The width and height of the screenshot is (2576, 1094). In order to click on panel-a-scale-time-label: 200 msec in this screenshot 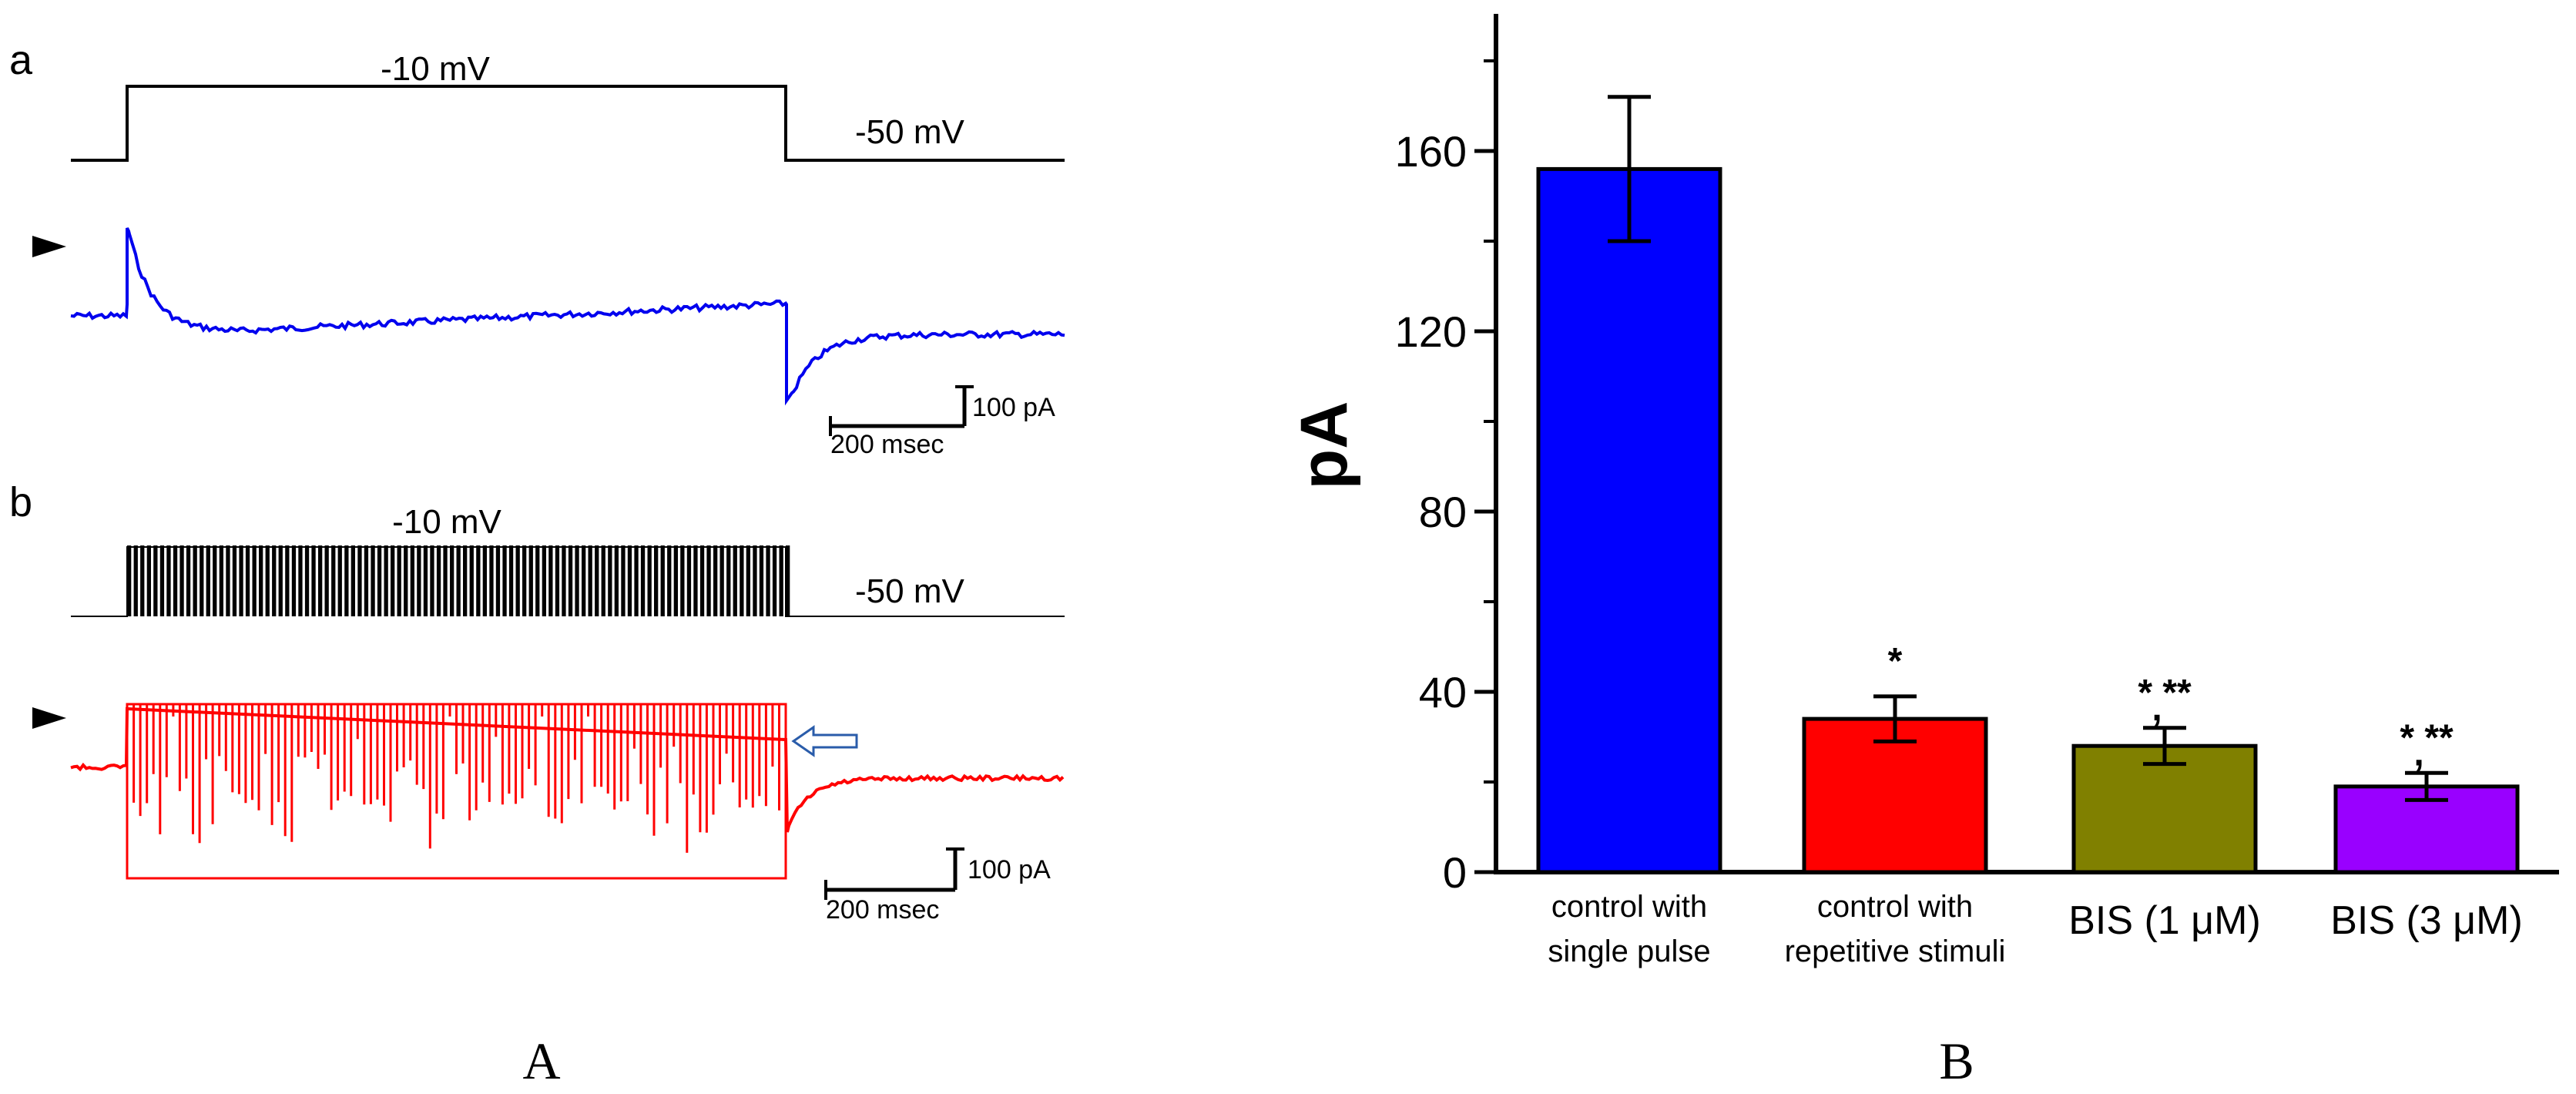, I will do `click(887, 444)`.